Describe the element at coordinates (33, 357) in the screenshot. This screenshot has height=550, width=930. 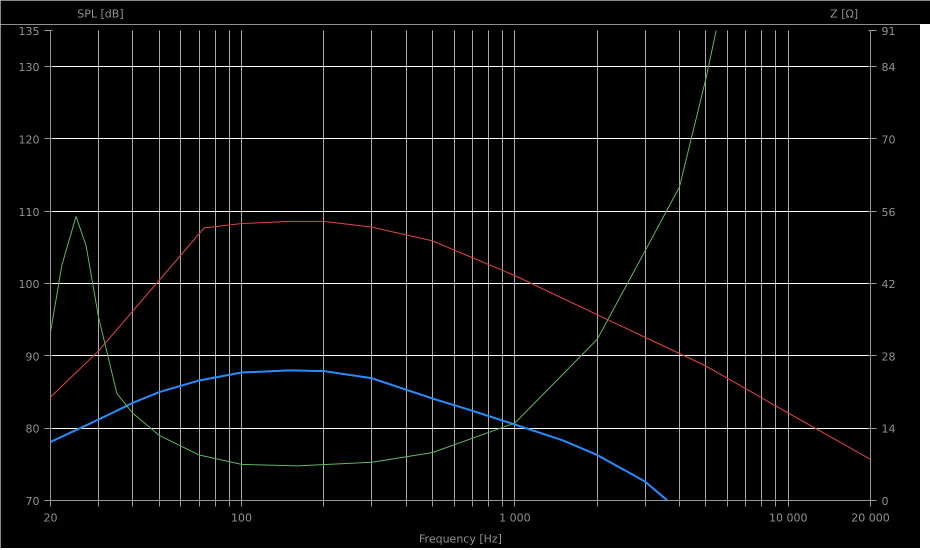
I see `y-tick-label: 90` at that location.